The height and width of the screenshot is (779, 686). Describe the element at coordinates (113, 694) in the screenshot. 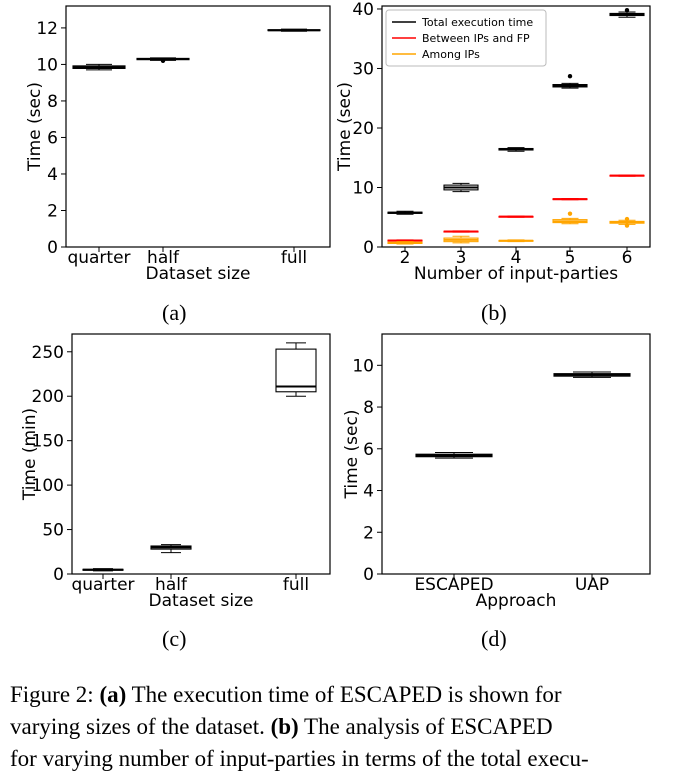

I see `caption-label-a: (a)` at that location.